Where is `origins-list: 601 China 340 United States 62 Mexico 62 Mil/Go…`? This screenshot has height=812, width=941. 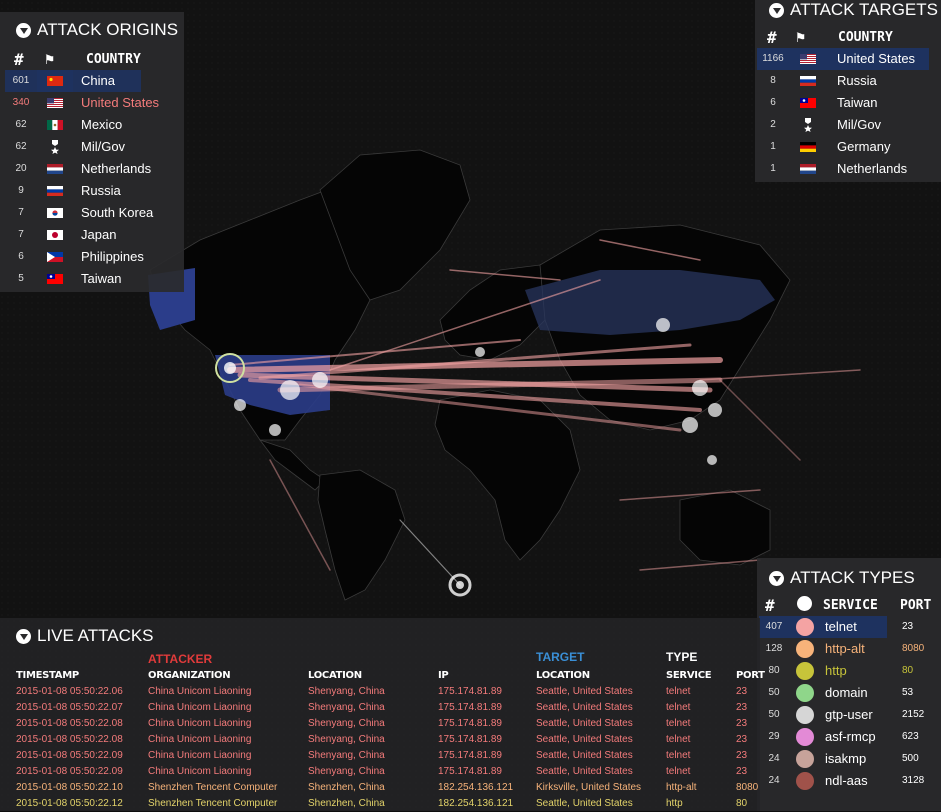
origins-list: 601 China 340 United States 62 Mexico 62 Mil/Go… is located at coordinates (92, 180).